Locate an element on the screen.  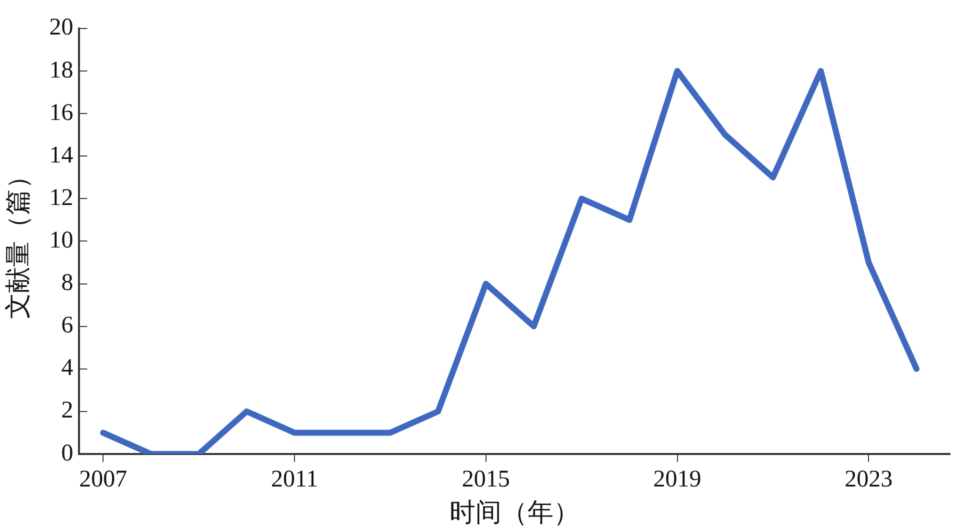
y-tick-label: 8 is located at coordinates (67, 283).